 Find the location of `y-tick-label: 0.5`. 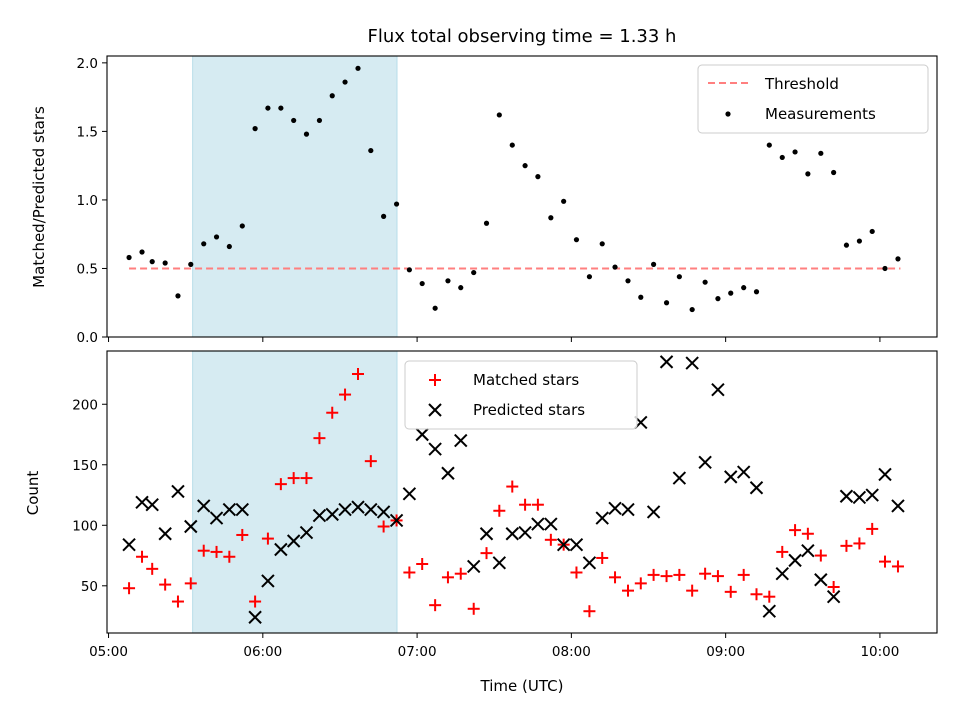

y-tick-label: 0.5 is located at coordinates (87, 269).